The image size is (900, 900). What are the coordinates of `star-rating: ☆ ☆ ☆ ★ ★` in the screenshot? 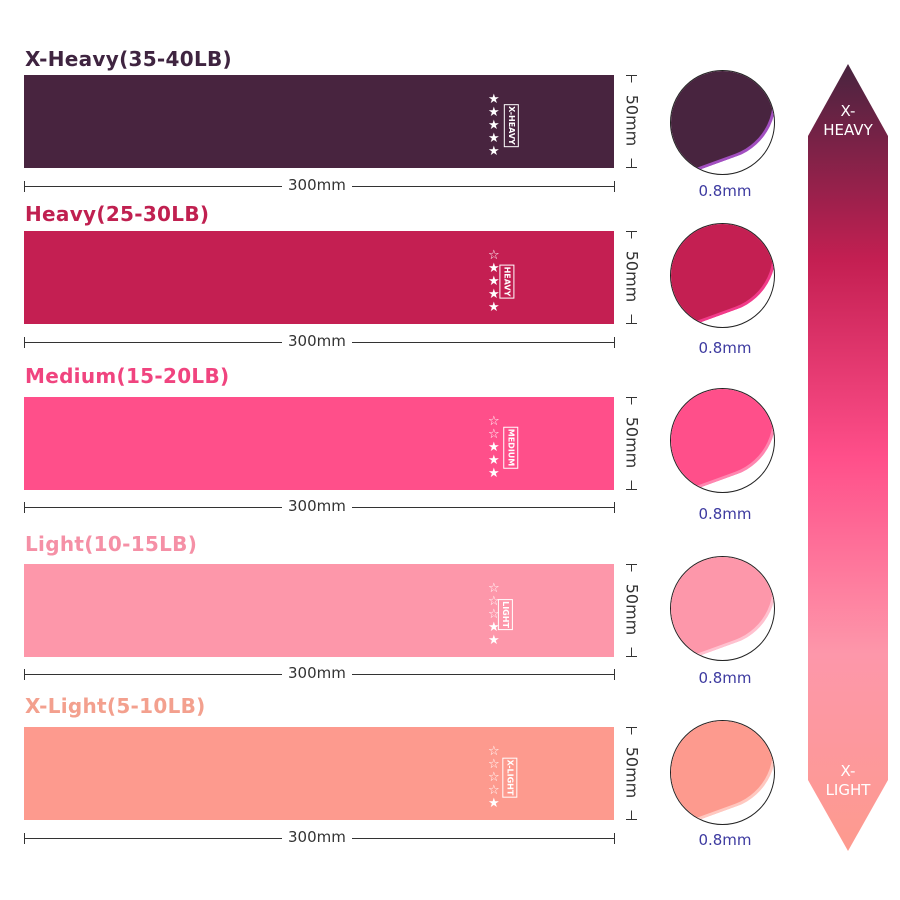 It's located at (494, 614).